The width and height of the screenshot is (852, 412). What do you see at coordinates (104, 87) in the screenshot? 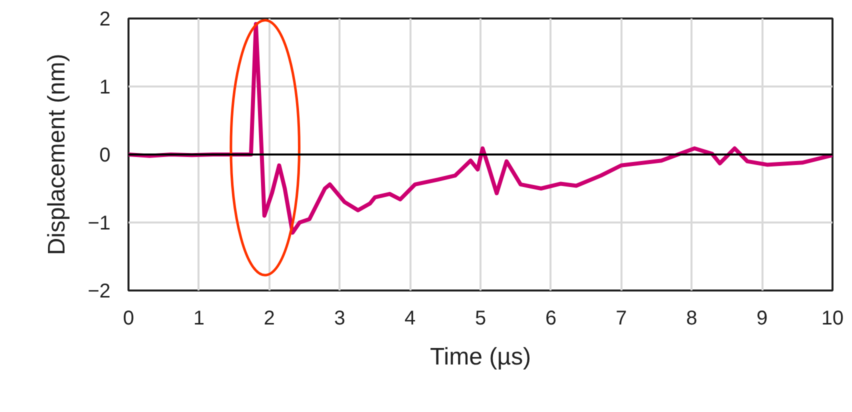
I see `y-tick-label: 1` at bounding box center [104, 87].